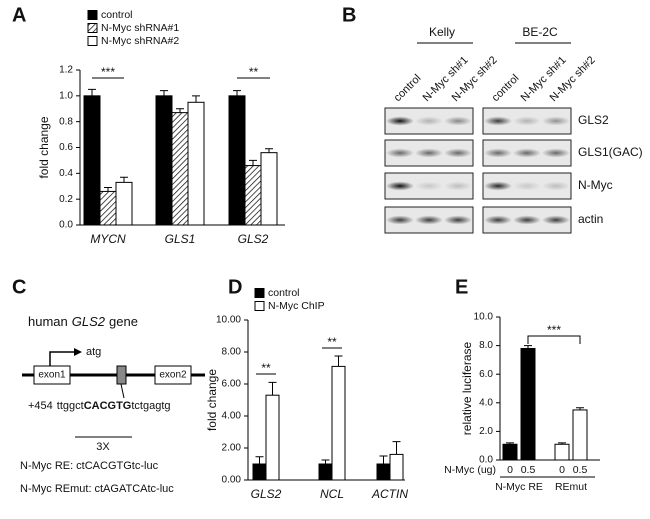 The width and height of the screenshot is (650, 519). What do you see at coordinates (486, 431) in the screenshot?
I see `y-tick-label: 2.0` at bounding box center [486, 431].